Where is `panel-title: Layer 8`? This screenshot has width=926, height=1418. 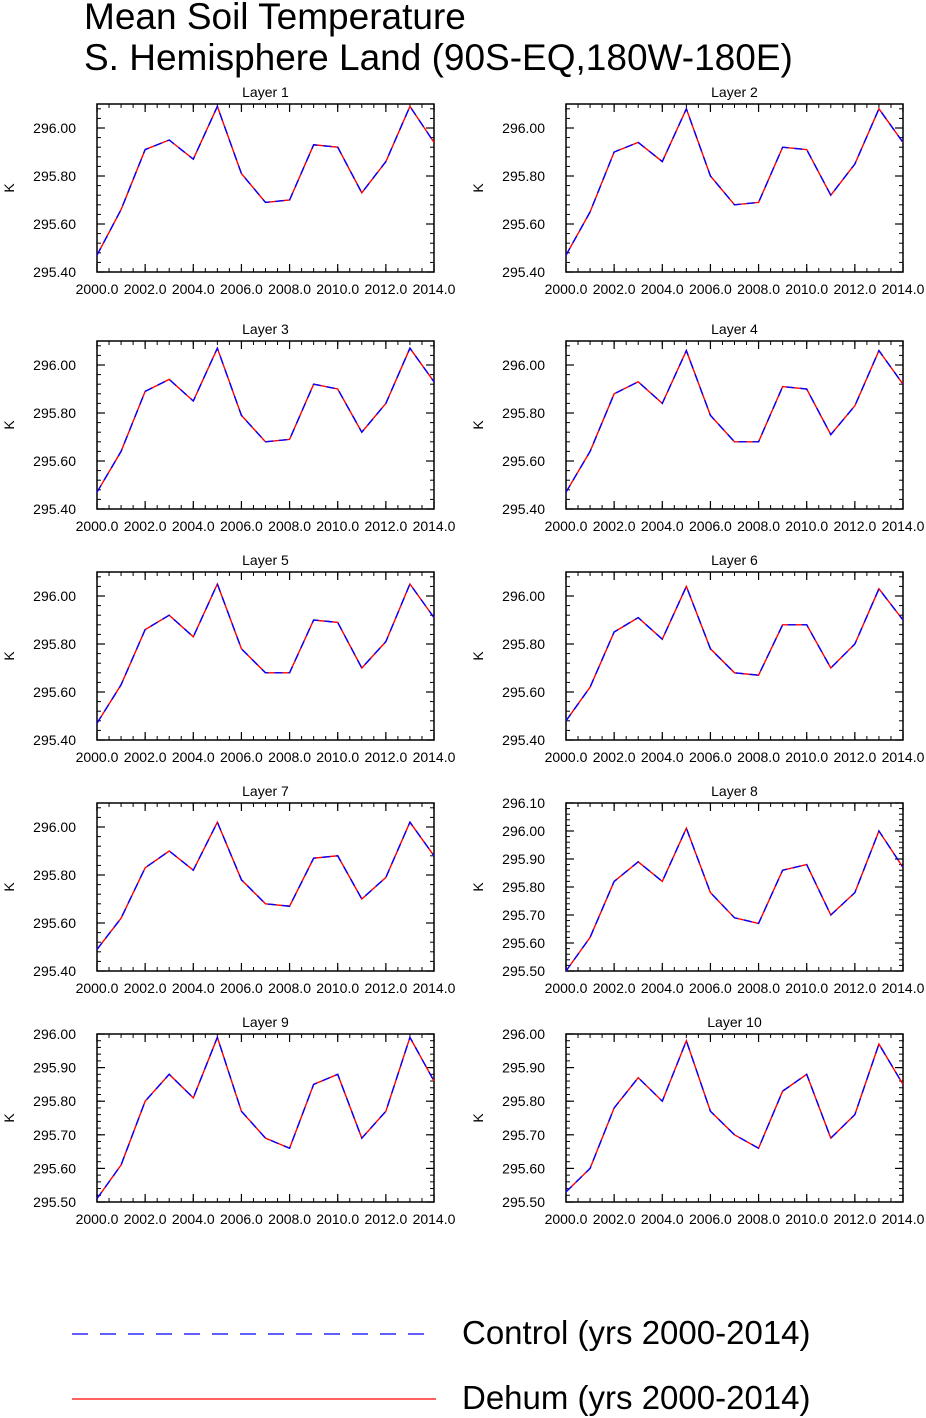 panel-title: Layer 8 is located at coordinates (734, 791).